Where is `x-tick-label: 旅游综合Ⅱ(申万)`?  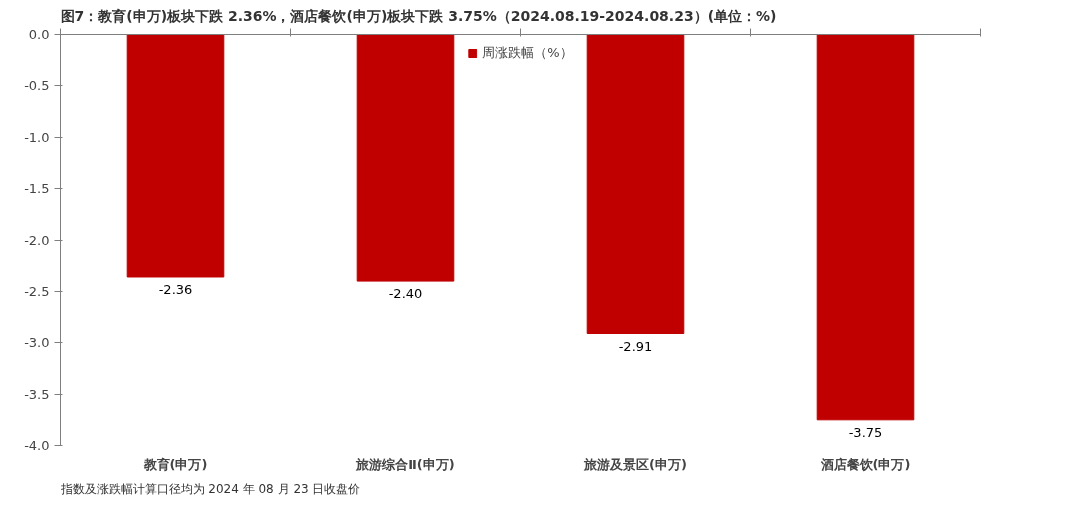 x-tick-label: 旅游综合Ⅱ(申万) is located at coordinates (405, 464).